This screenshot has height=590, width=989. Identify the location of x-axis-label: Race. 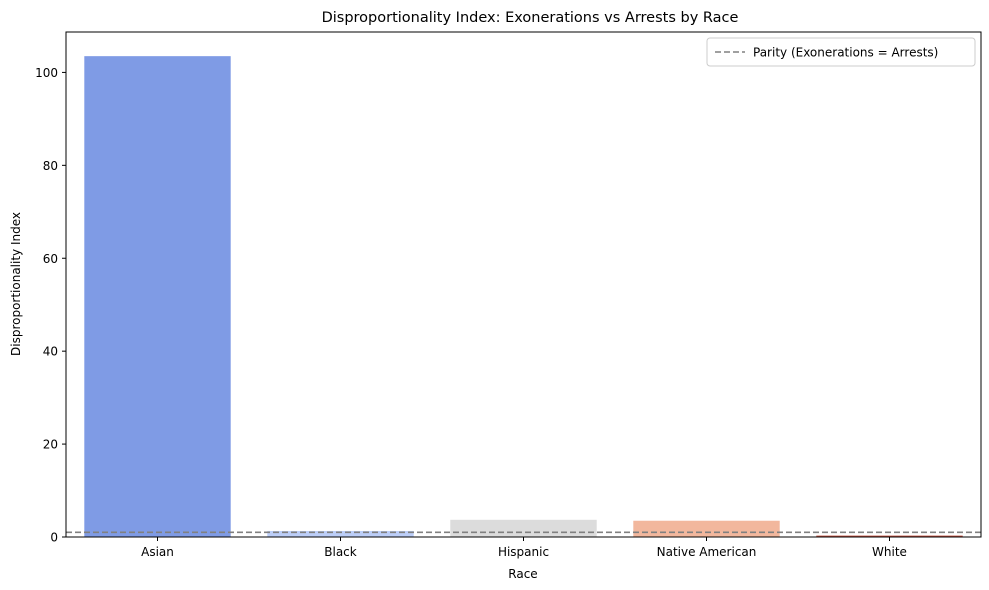
(522, 574).